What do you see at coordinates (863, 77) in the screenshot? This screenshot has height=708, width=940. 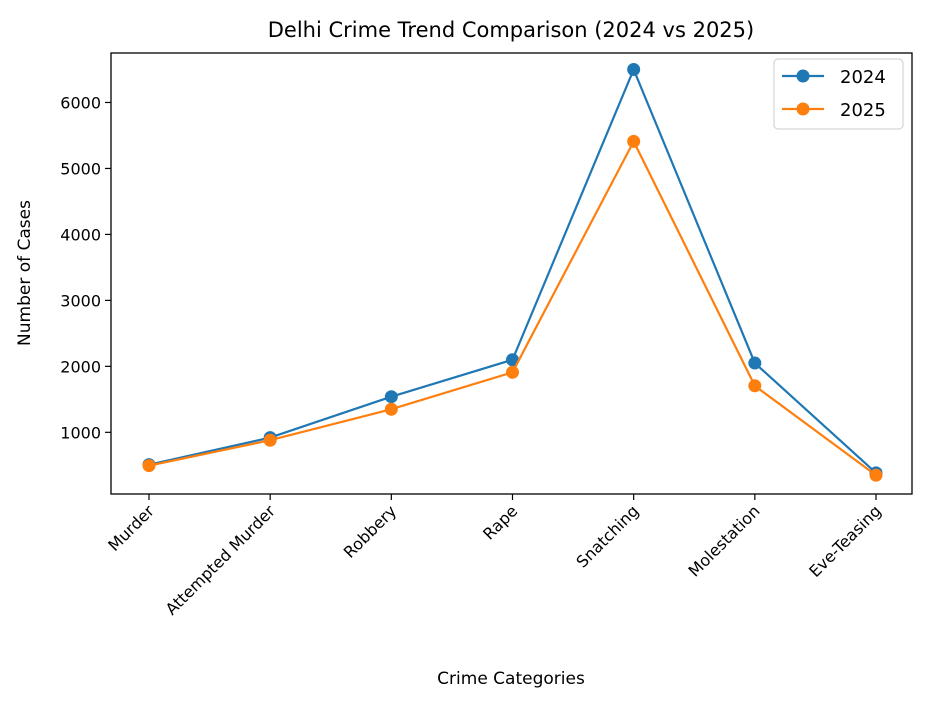 I see `legend-label: 2024` at bounding box center [863, 77].